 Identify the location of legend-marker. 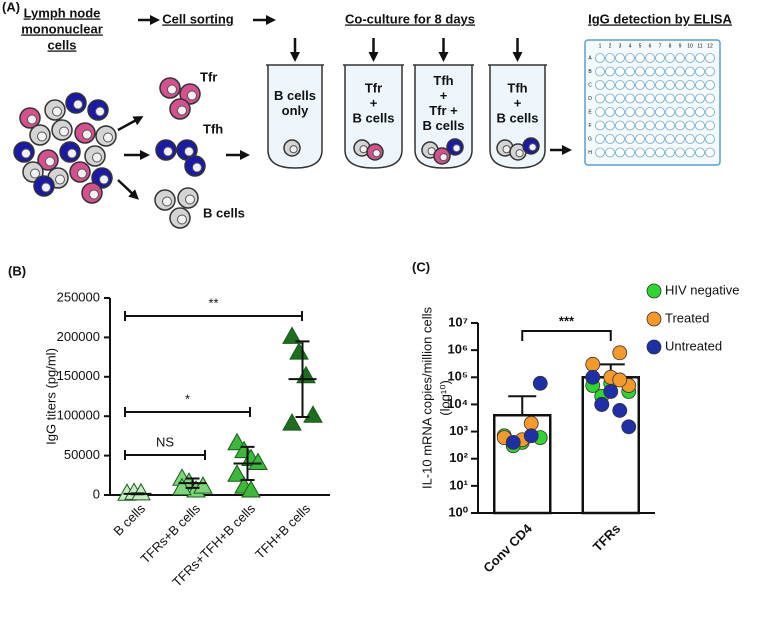
(654, 347).